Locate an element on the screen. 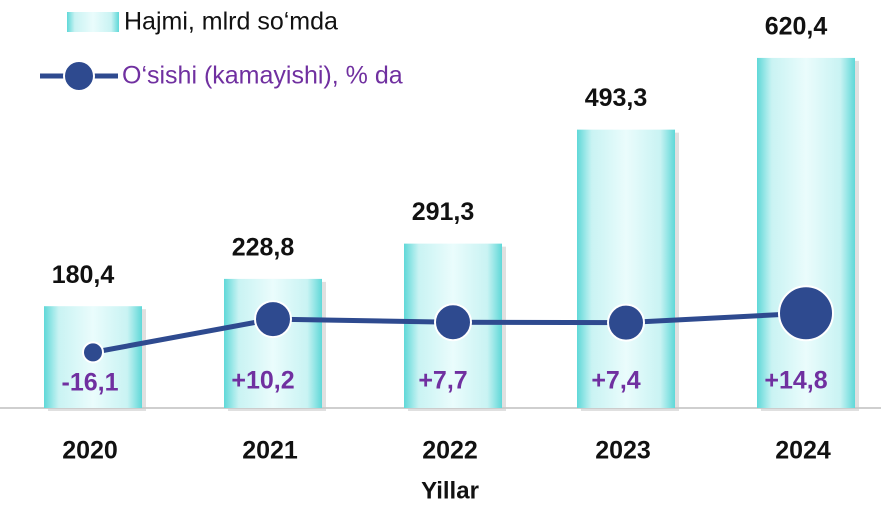 This screenshot has height=506, width=881. data-label: -16,1 is located at coordinates (90, 383).